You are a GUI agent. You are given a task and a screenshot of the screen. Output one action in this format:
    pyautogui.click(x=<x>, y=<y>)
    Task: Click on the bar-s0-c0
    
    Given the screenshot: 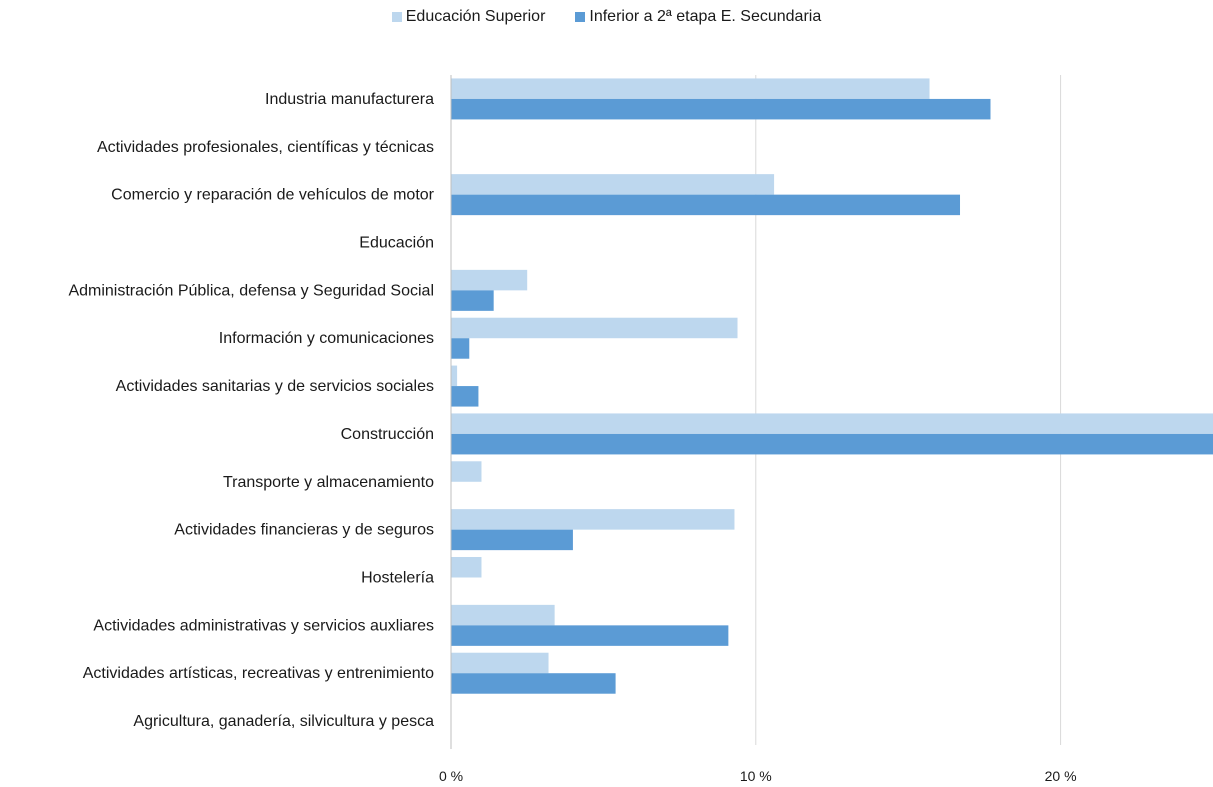 What is the action you would take?
    pyautogui.click(x=690, y=88)
    